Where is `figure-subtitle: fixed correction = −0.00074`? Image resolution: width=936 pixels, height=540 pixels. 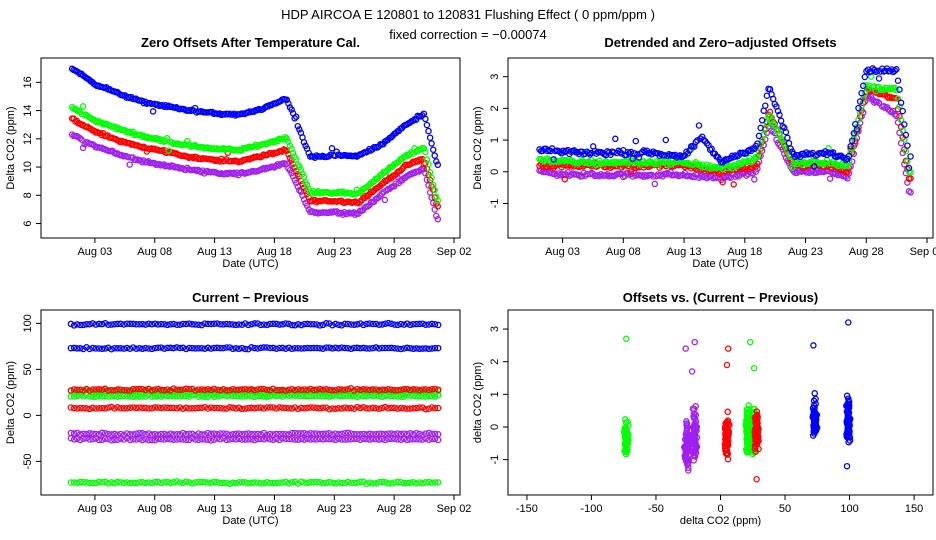
figure-subtitle: fixed correction = −0.00074 is located at coordinates (468, 34).